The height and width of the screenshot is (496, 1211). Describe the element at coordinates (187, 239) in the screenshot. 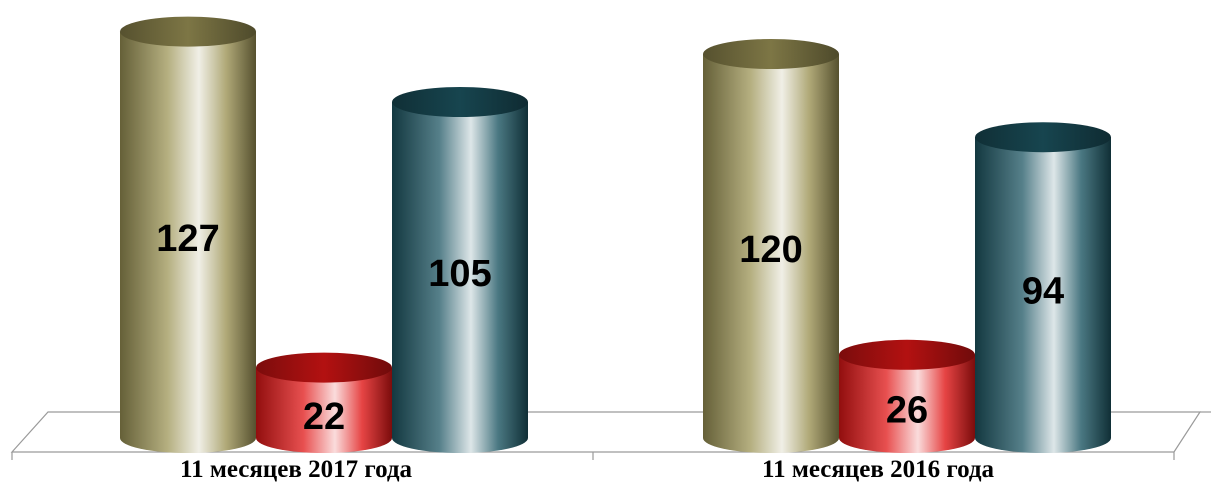

I see `data-label: 127` at that location.